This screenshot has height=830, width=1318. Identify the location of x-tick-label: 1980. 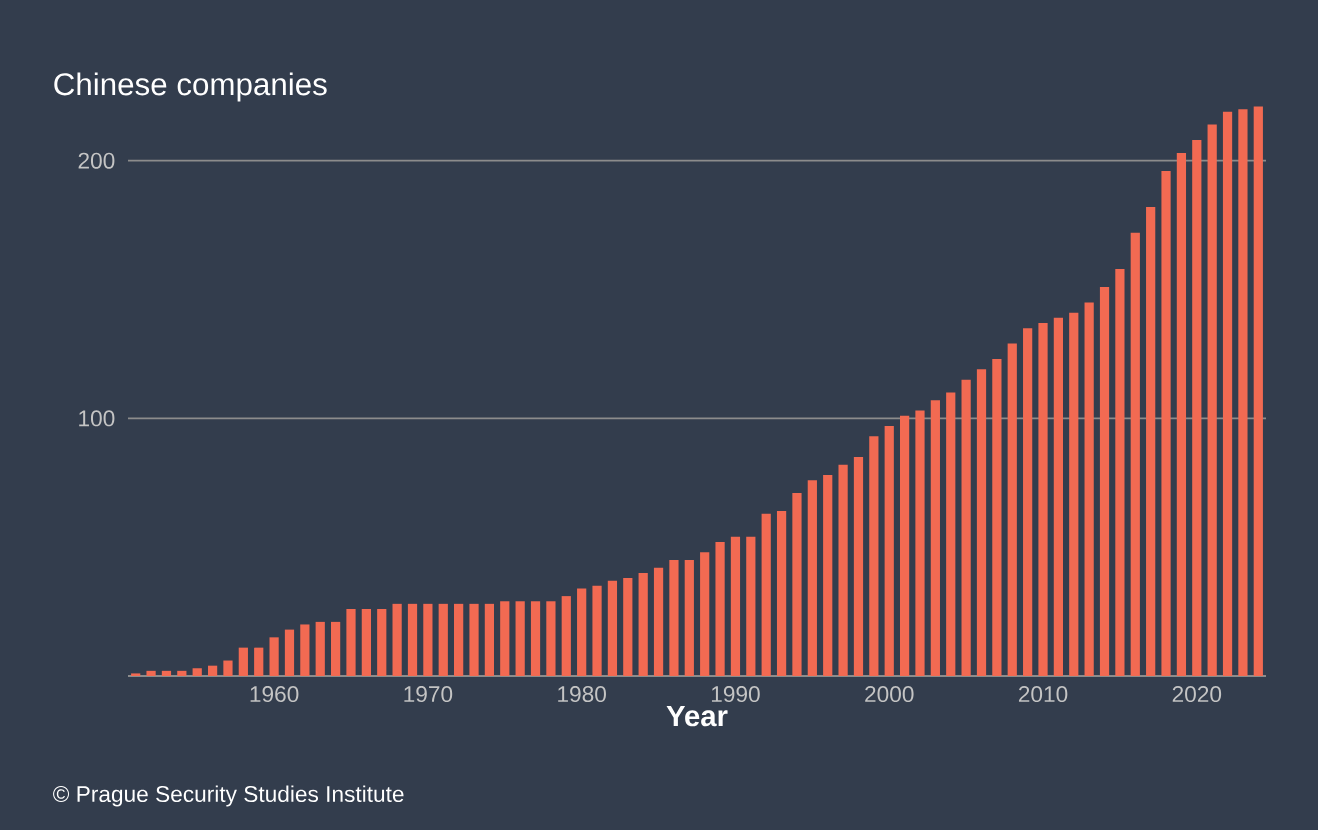
(582, 694).